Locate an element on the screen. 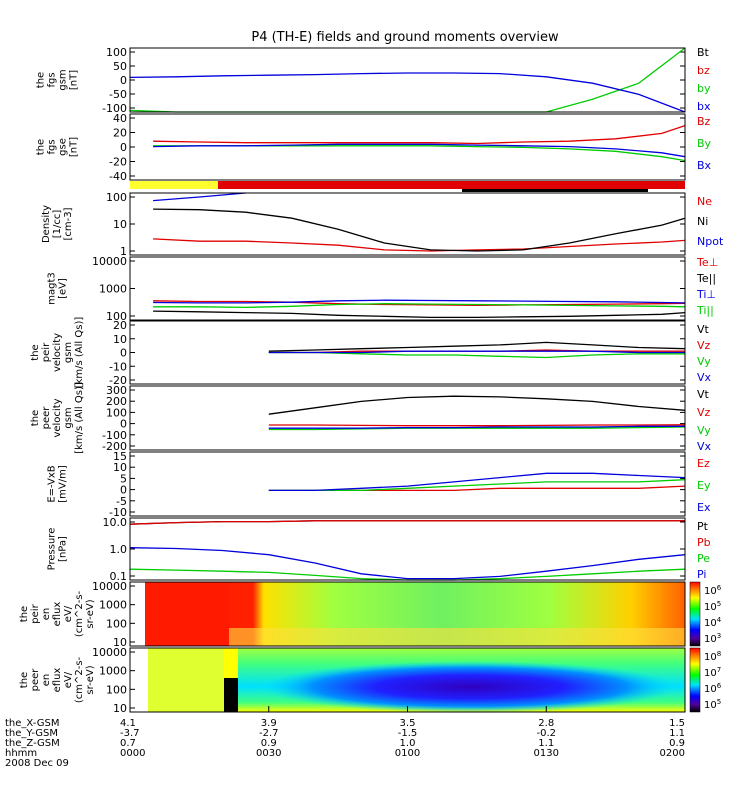 The width and height of the screenshot is (750, 800). legend-red: Ez is located at coordinates (703, 463).